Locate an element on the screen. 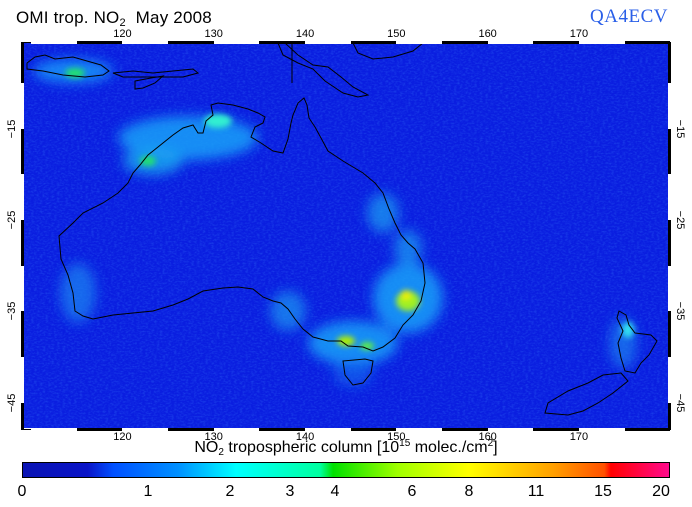  lon-tick-top: 170 is located at coordinates (579, 34).